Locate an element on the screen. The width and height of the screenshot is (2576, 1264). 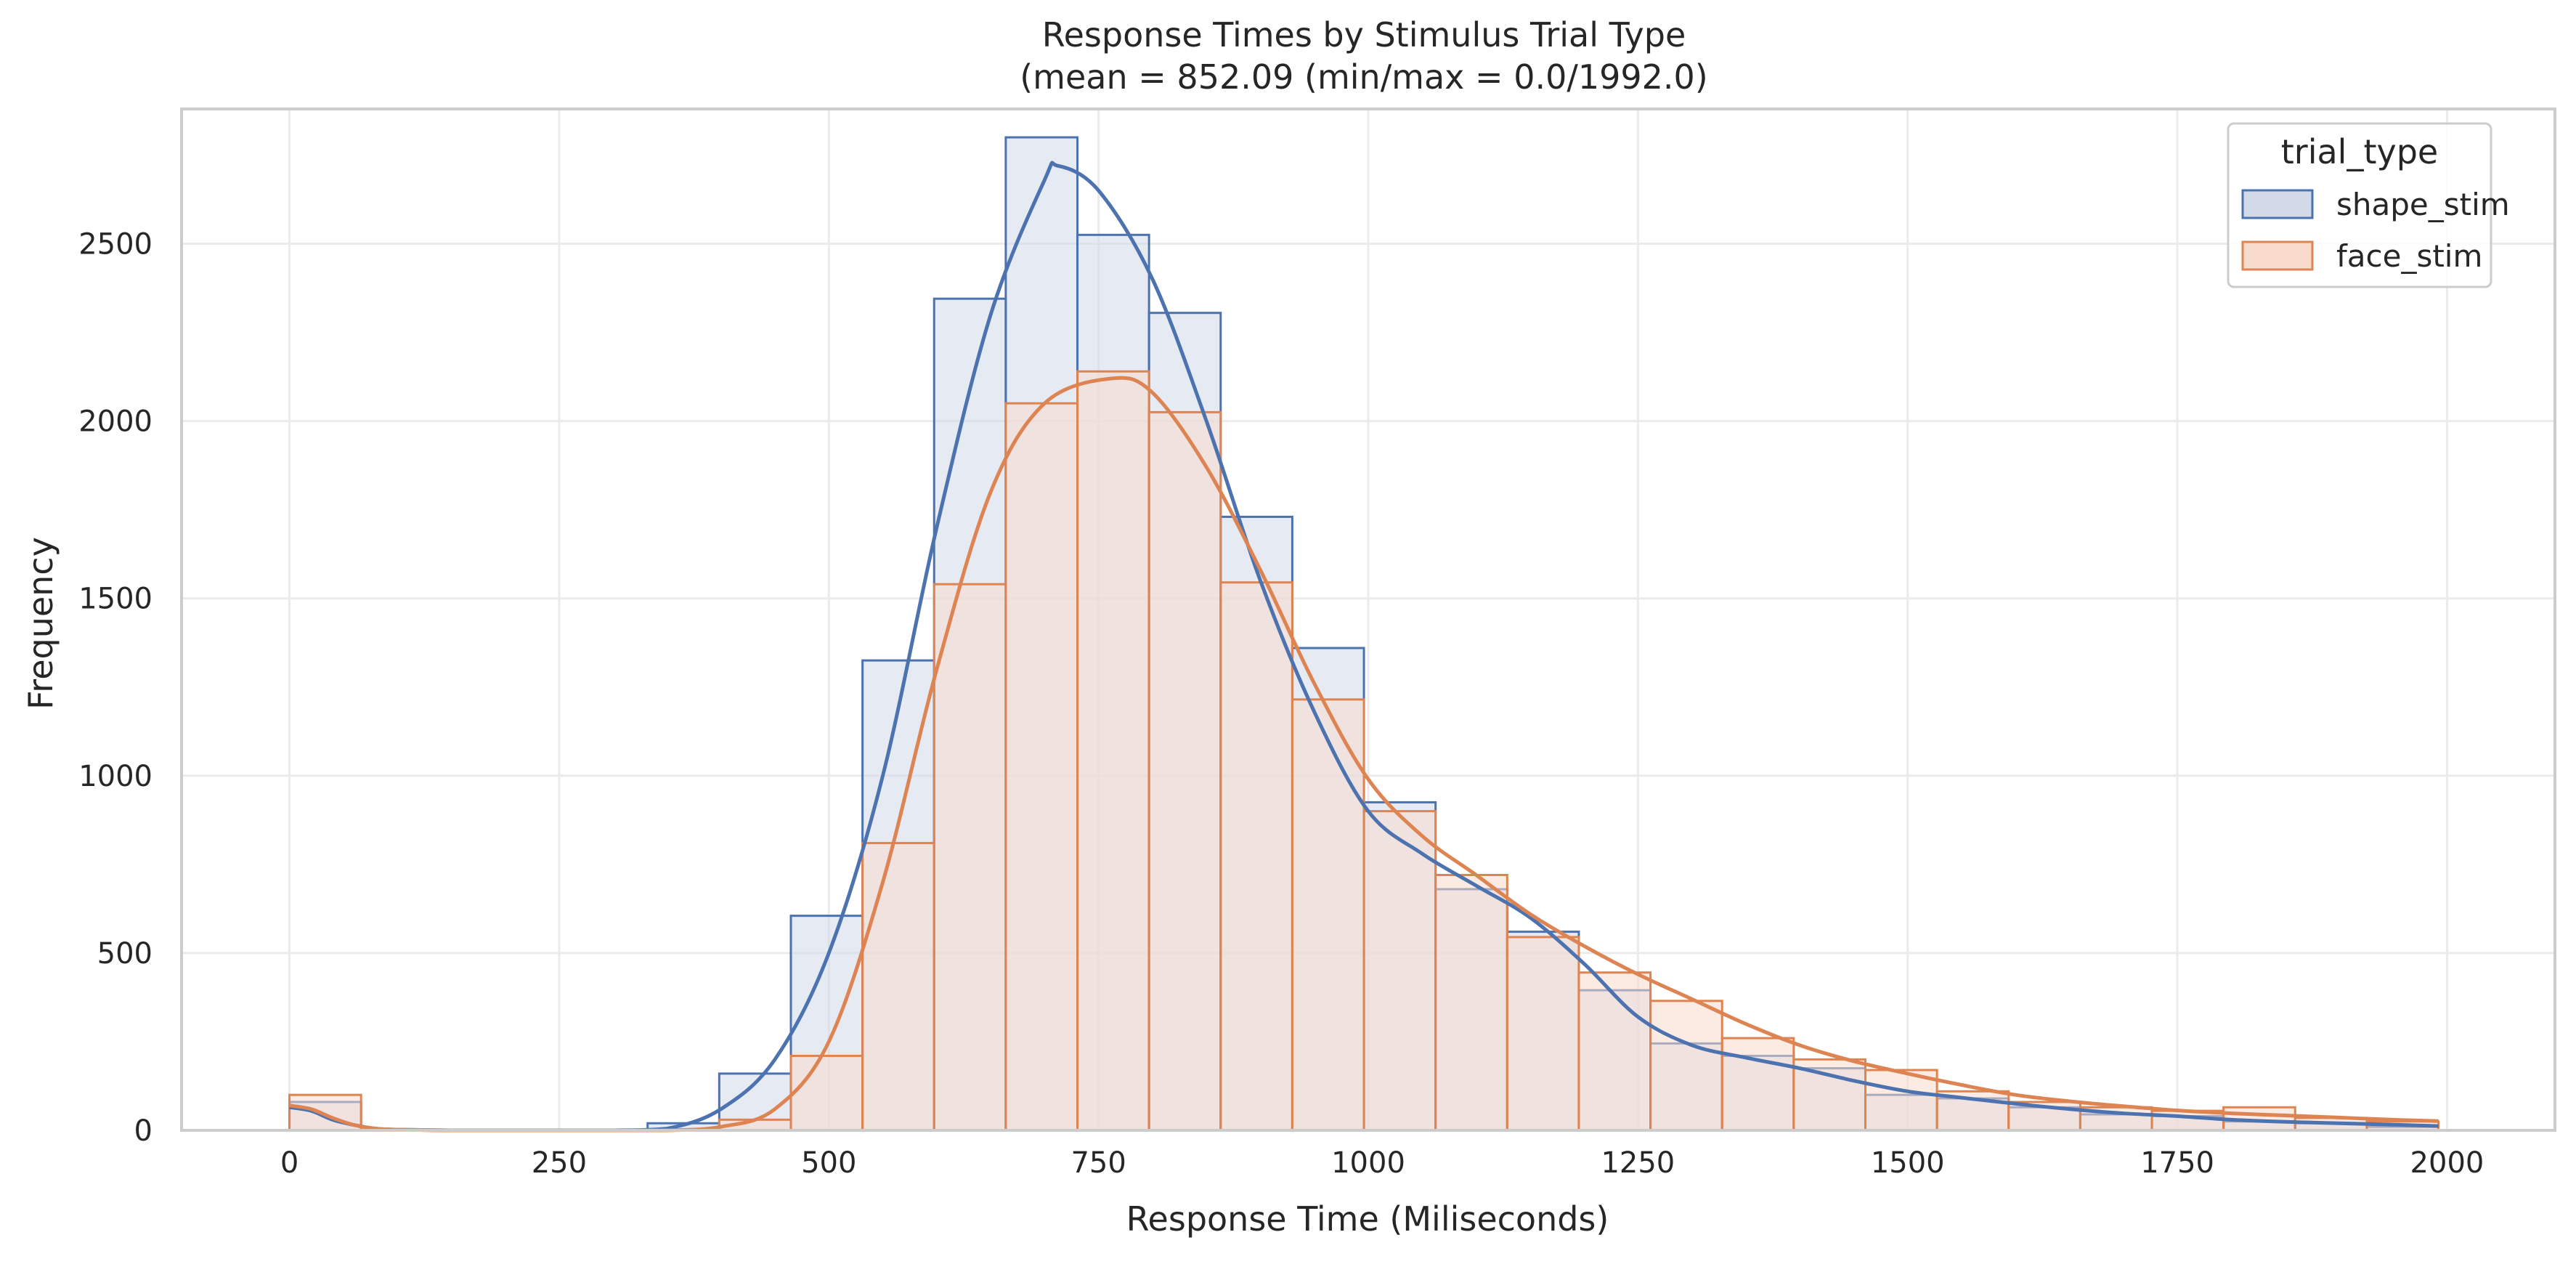
x-tick-label: 750 is located at coordinates (1098, 1163).